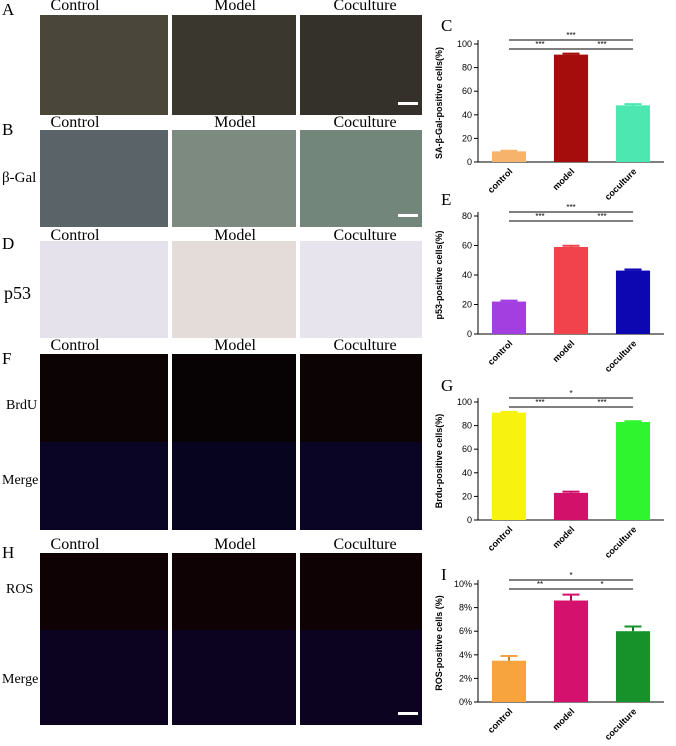 This screenshot has width=676, height=746. Describe the element at coordinates (8, 129) in the screenshot. I see `panel-label-B: B` at that location.